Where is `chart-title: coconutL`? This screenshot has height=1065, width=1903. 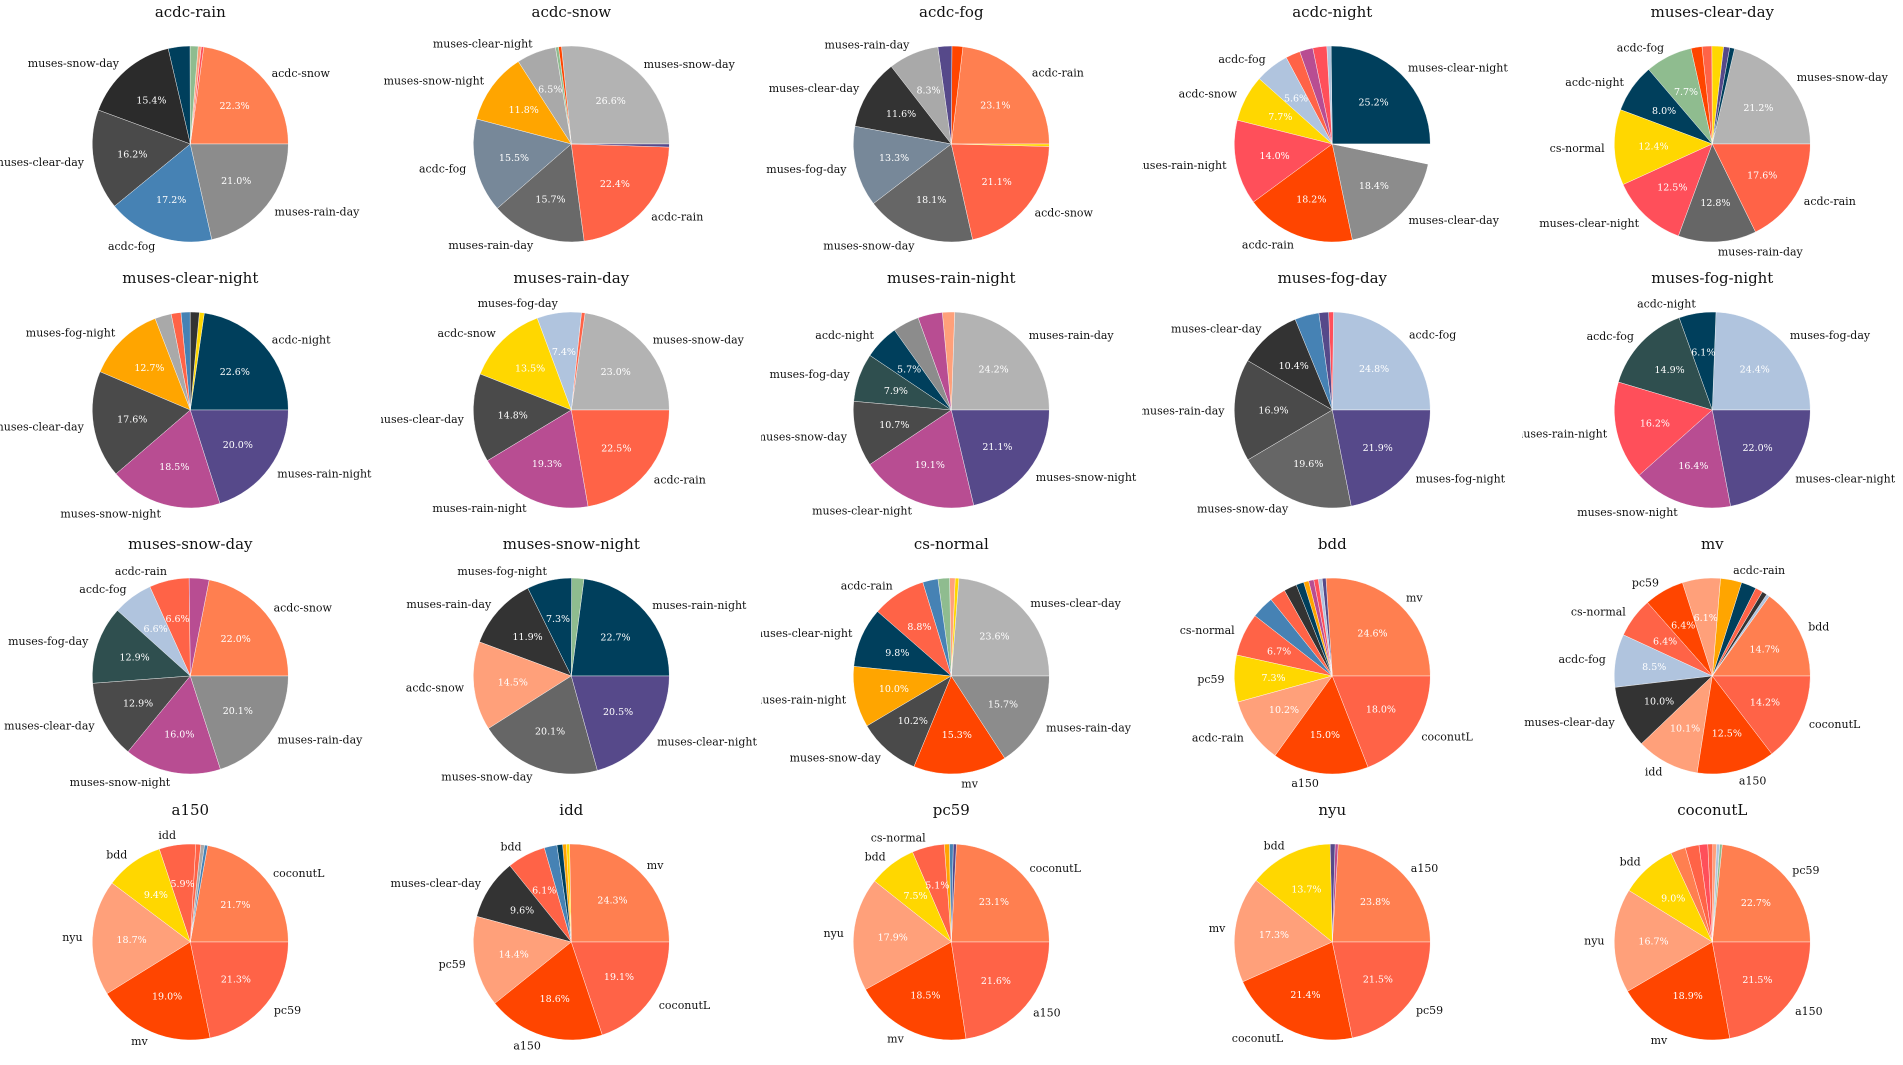
chart-title: coconutL is located at coordinates (1713, 810).